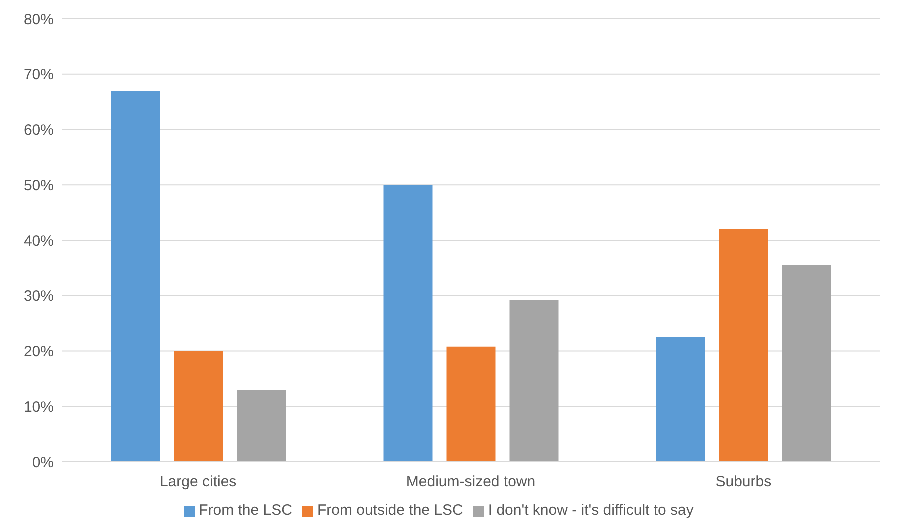 The width and height of the screenshot is (904, 527). What do you see at coordinates (39, 297) in the screenshot?
I see `y-tick-label: 30%` at bounding box center [39, 297].